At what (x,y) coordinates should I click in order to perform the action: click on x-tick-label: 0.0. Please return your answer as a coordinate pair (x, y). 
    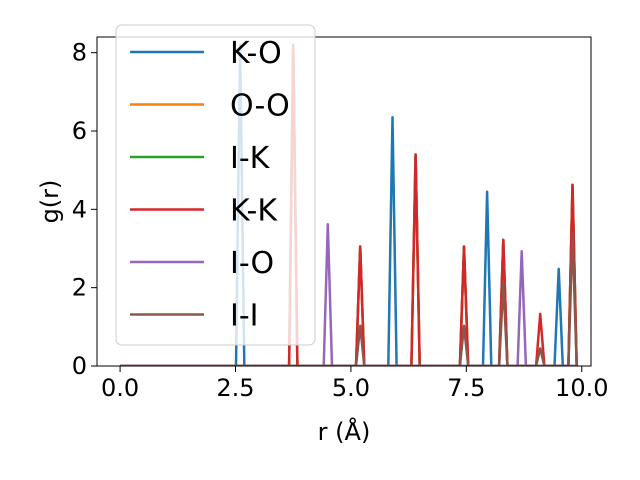
    Looking at the image, I should click on (120, 388).